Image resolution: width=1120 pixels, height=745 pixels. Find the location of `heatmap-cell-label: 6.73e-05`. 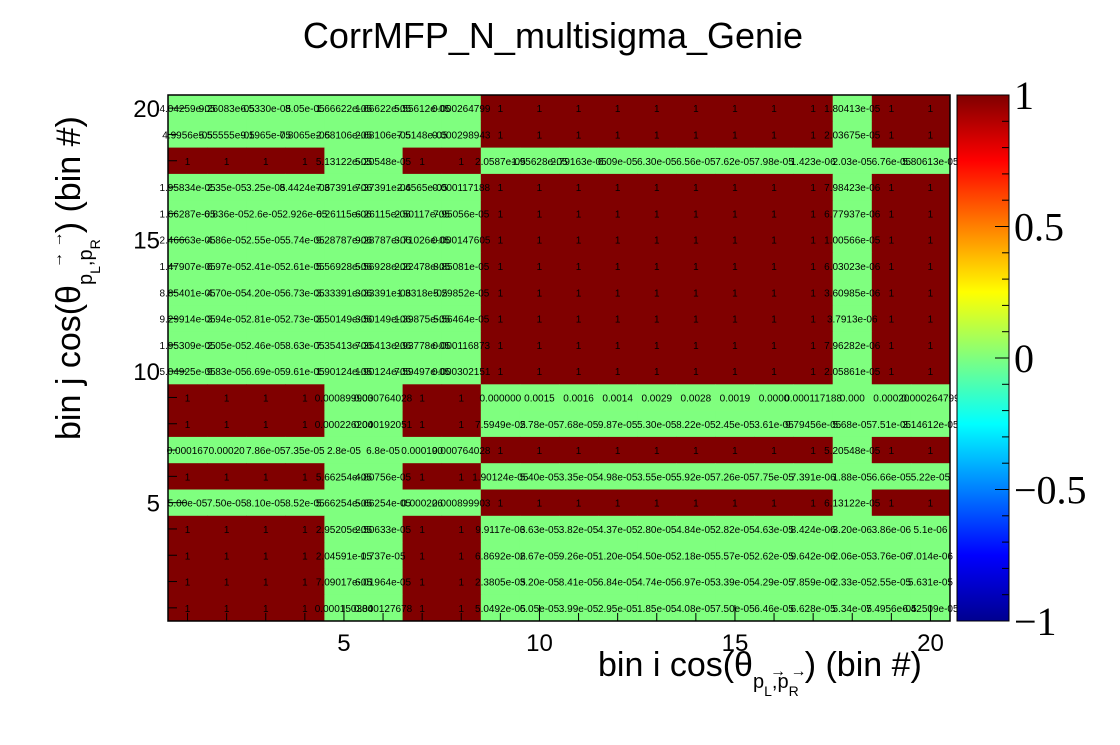

heatmap-cell-label: 6.73e-05 is located at coordinates (305, 293).